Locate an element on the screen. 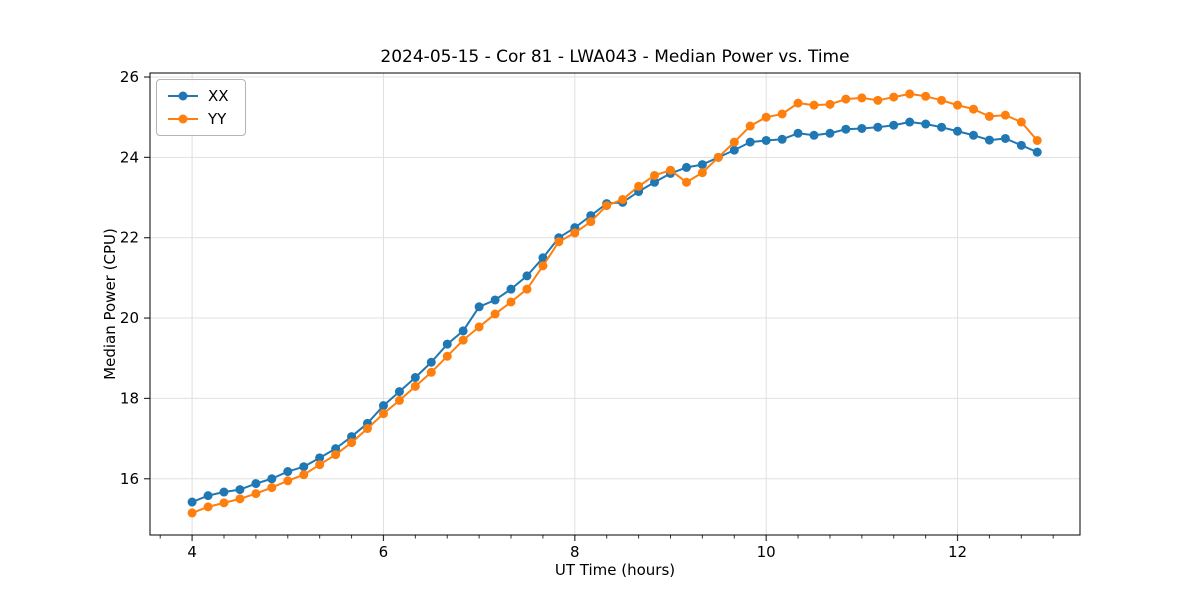 Image resolution: width=1200 pixels, height=600 pixels. y-tick-label: 22 is located at coordinates (129, 238).